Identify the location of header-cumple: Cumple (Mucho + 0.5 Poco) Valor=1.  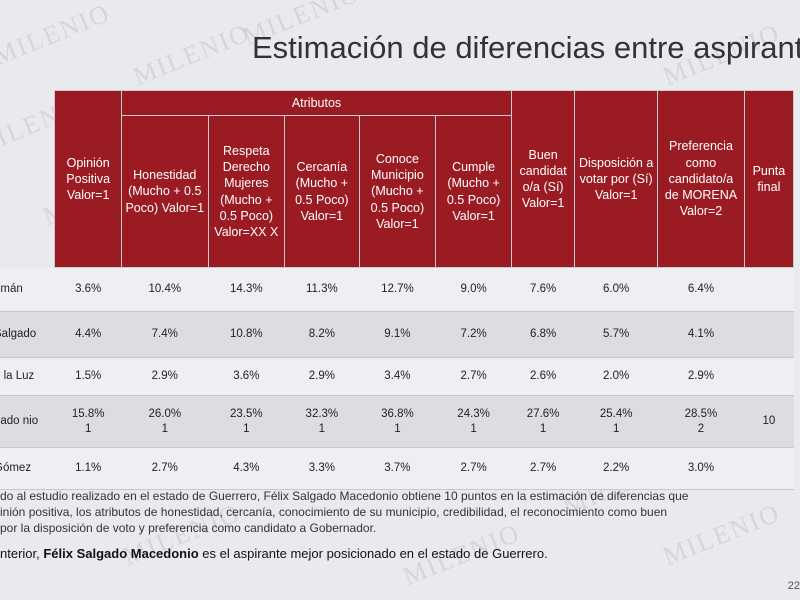
(474, 191).